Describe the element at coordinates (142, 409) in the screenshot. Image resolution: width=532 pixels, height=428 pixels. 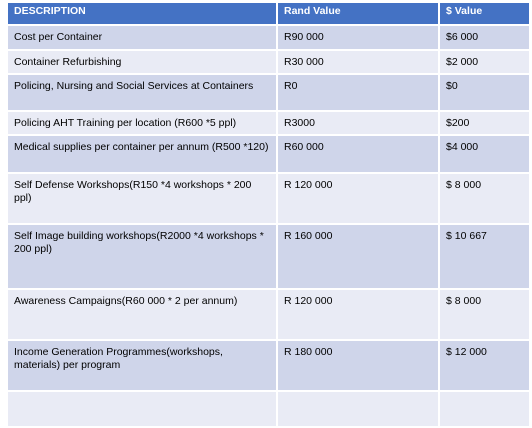
I see `description-cell` at that location.